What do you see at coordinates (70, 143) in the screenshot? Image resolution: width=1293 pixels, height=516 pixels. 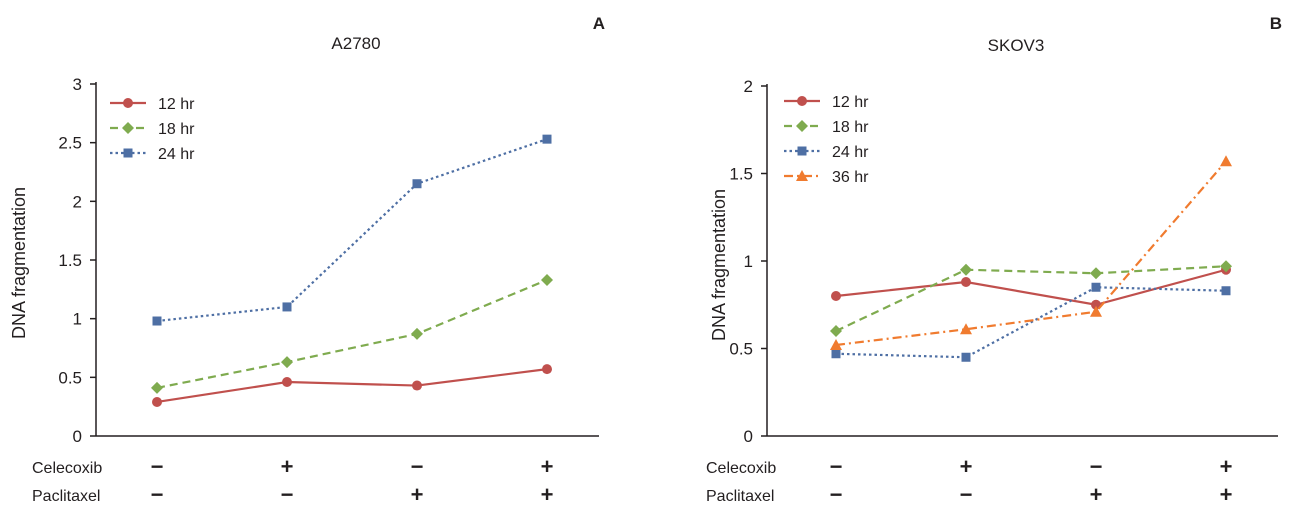 I see `y-tick-label: 2.5` at bounding box center [70, 143].